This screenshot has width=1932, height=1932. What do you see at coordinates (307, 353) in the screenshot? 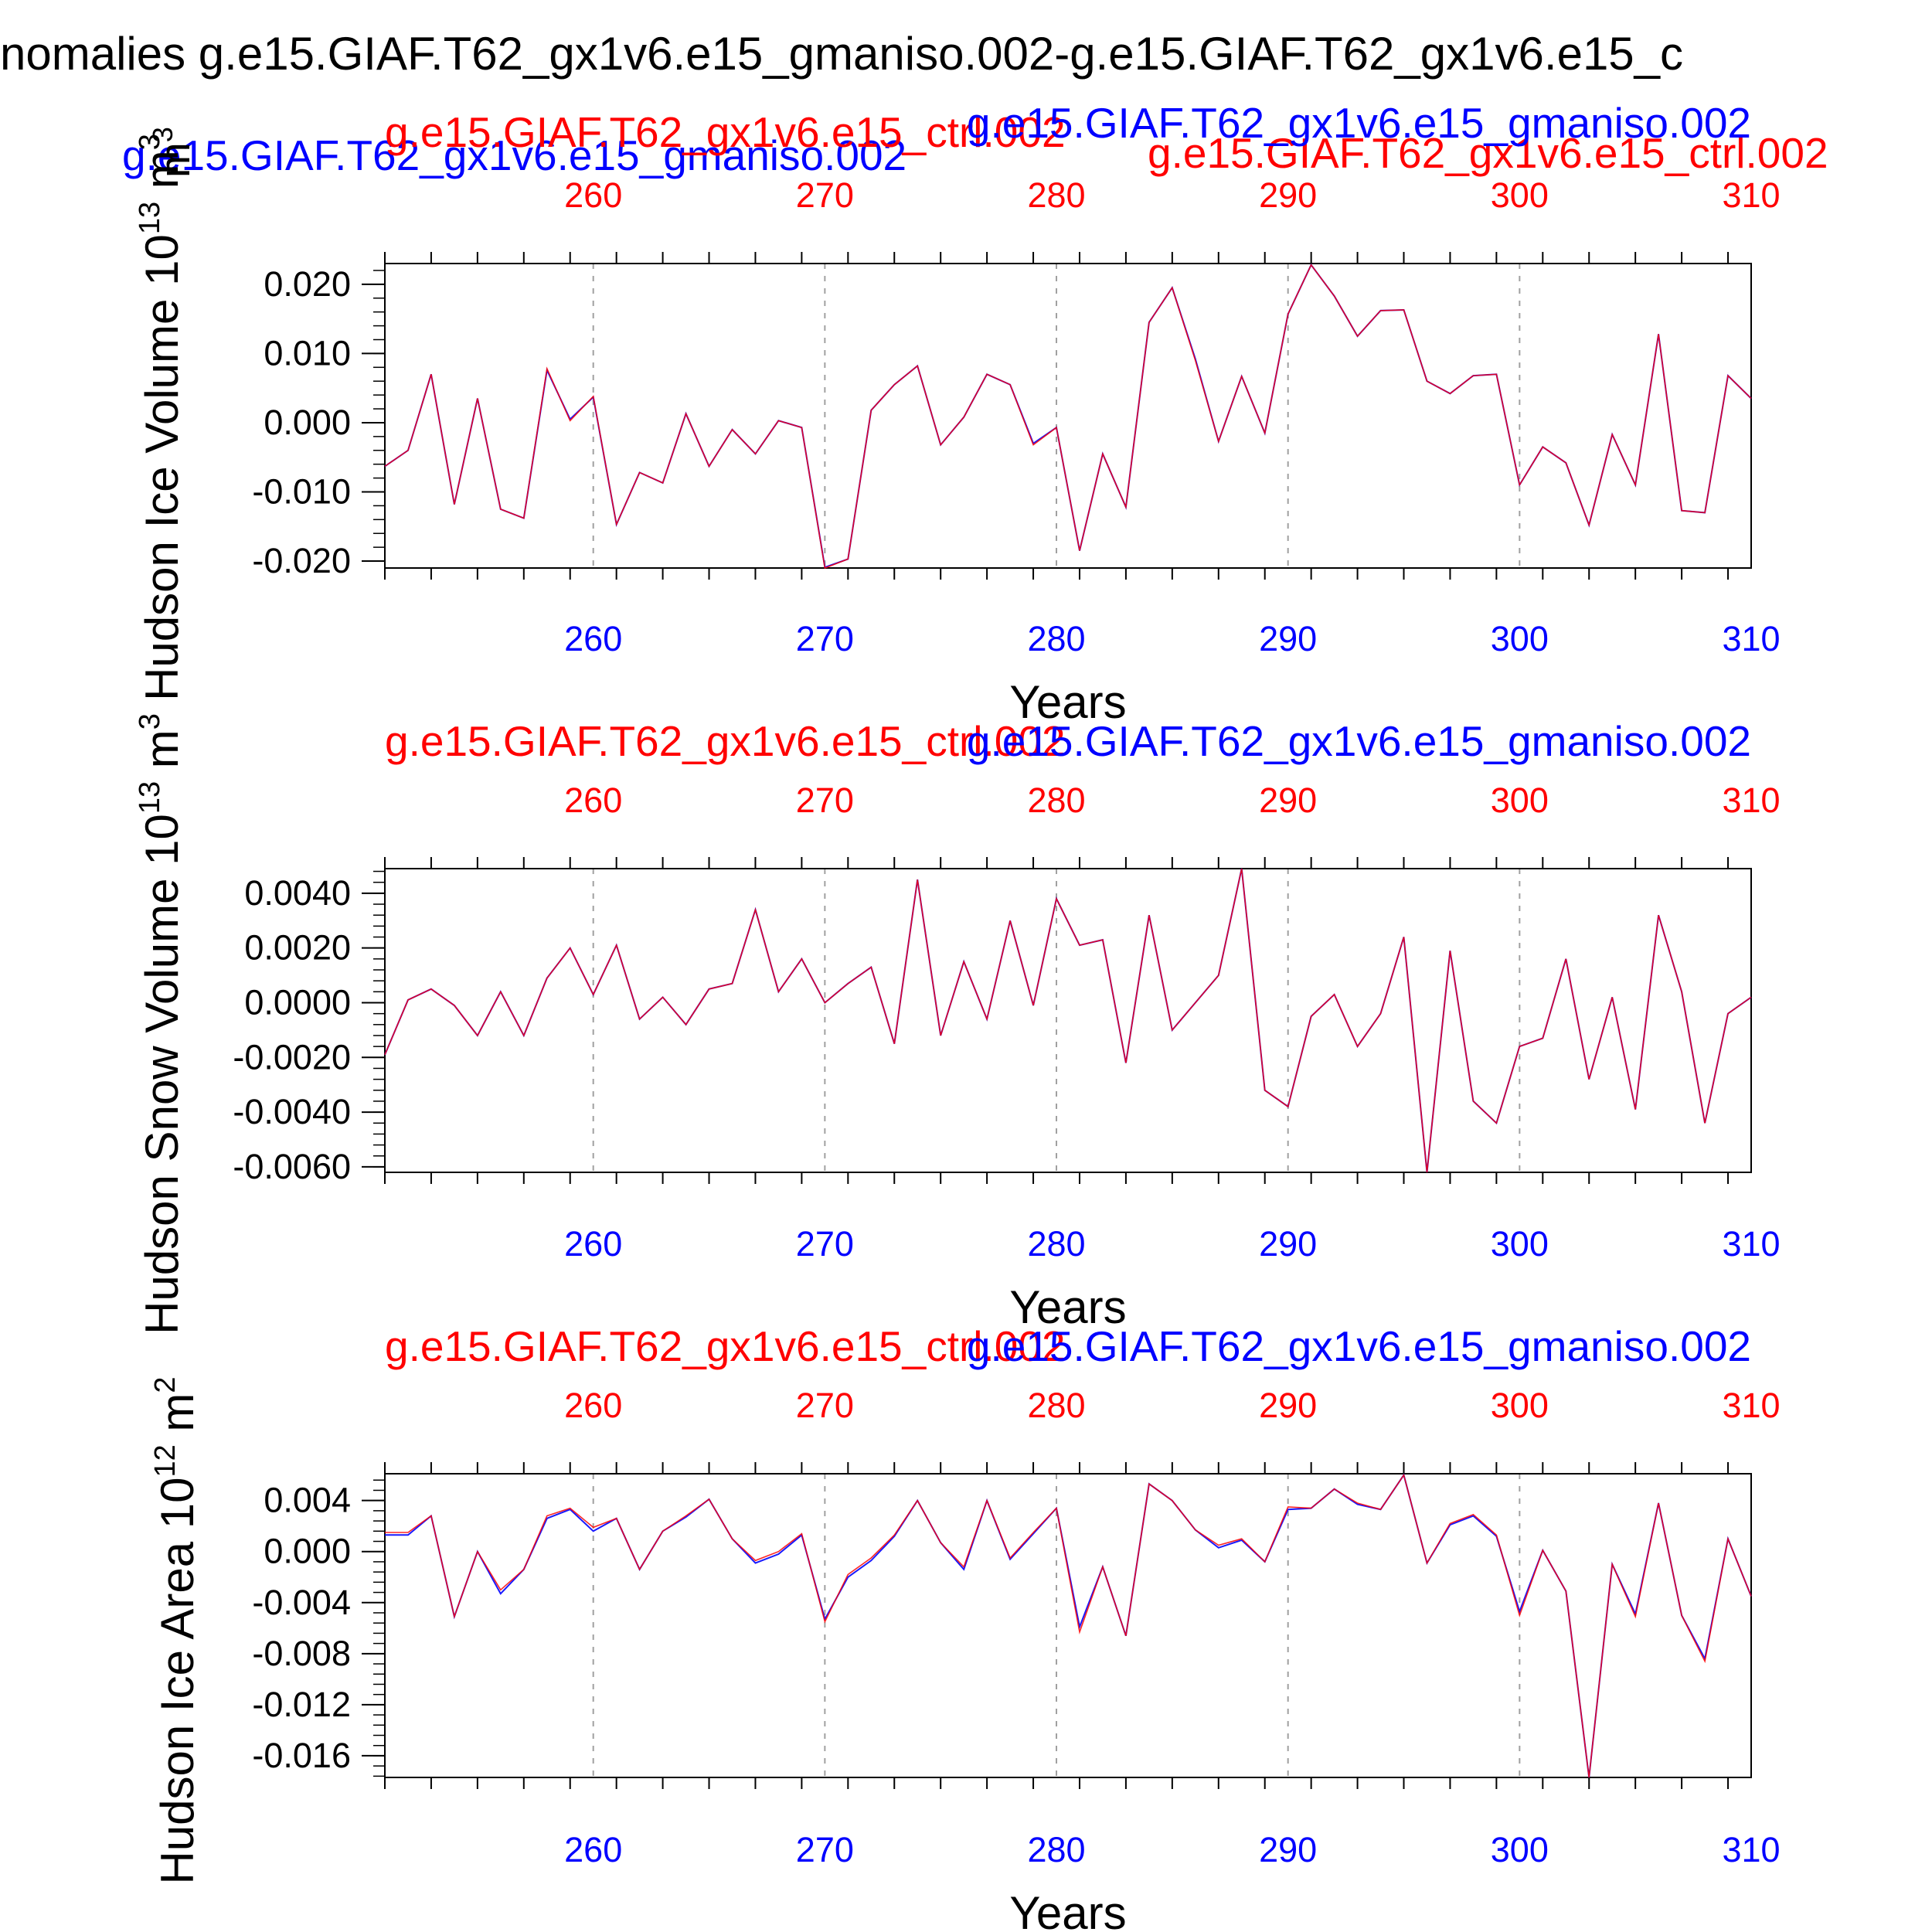
I see `y-tick-label: 0.010` at bounding box center [307, 353].